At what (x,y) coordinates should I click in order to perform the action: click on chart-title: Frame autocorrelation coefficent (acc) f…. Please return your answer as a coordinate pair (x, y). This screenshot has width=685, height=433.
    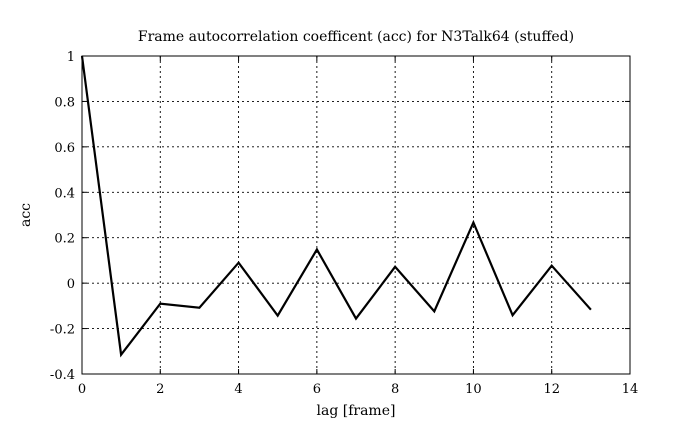
    Looking at the image, I should click on (356, 37).